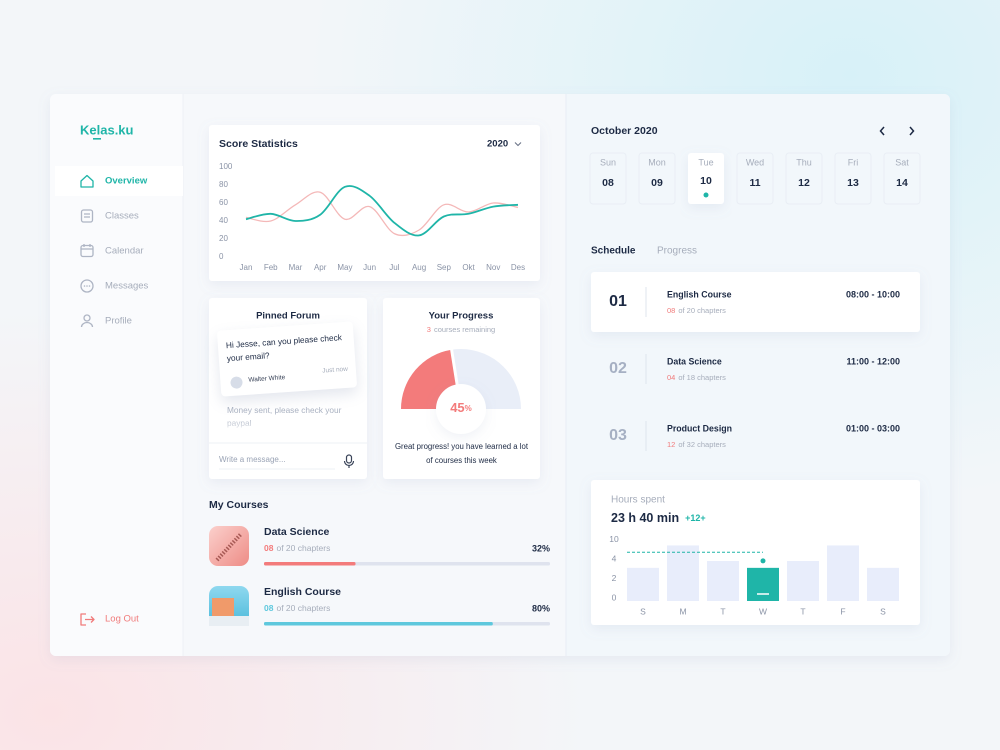  Describe the element at coordinates (419, 267) in the screenshot. I see `x-tick-label: Aug` at that location.